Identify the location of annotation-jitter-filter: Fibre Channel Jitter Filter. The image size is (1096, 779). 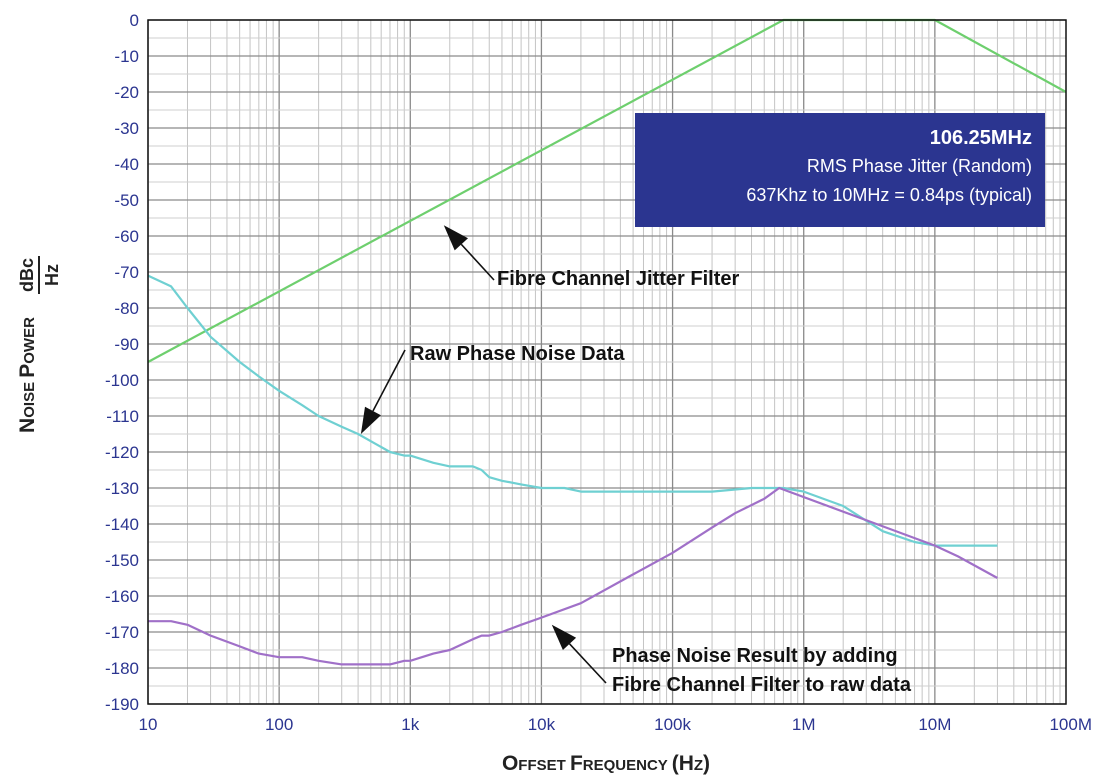
(618, 279).